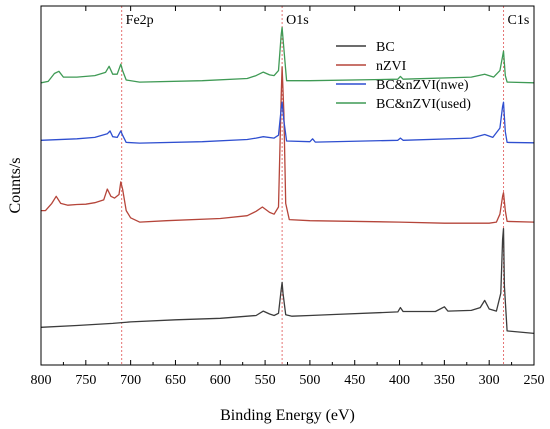 This screenshot has width=550, height=429. I want to click on x-tick-label: 350, so click(444, 380).